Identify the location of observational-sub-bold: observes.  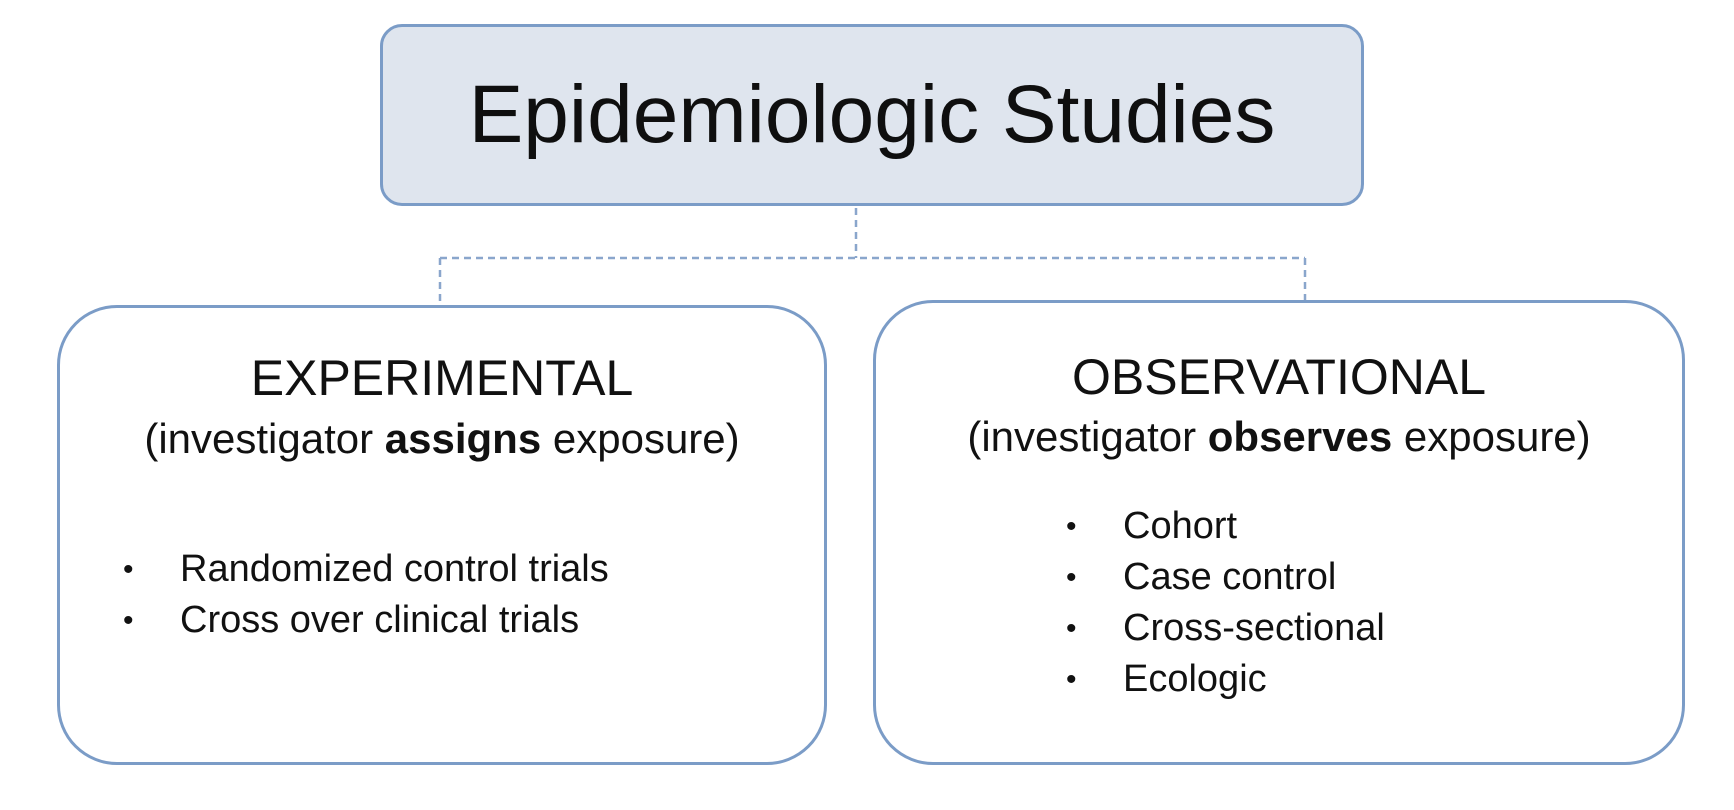
(1300, 436).